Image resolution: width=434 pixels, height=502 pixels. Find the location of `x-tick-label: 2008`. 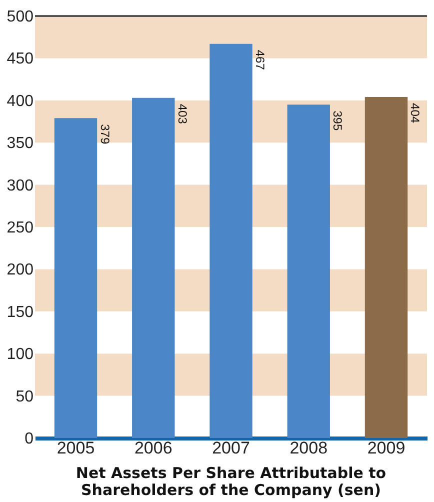

x-tick-label: 2008 is located at coordinates (309, 448).